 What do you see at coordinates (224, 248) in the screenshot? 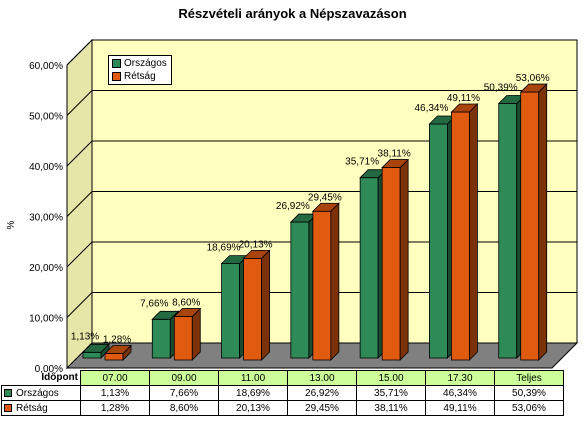
I see `data-label: 18,69%` at bounding box center [224, 248].